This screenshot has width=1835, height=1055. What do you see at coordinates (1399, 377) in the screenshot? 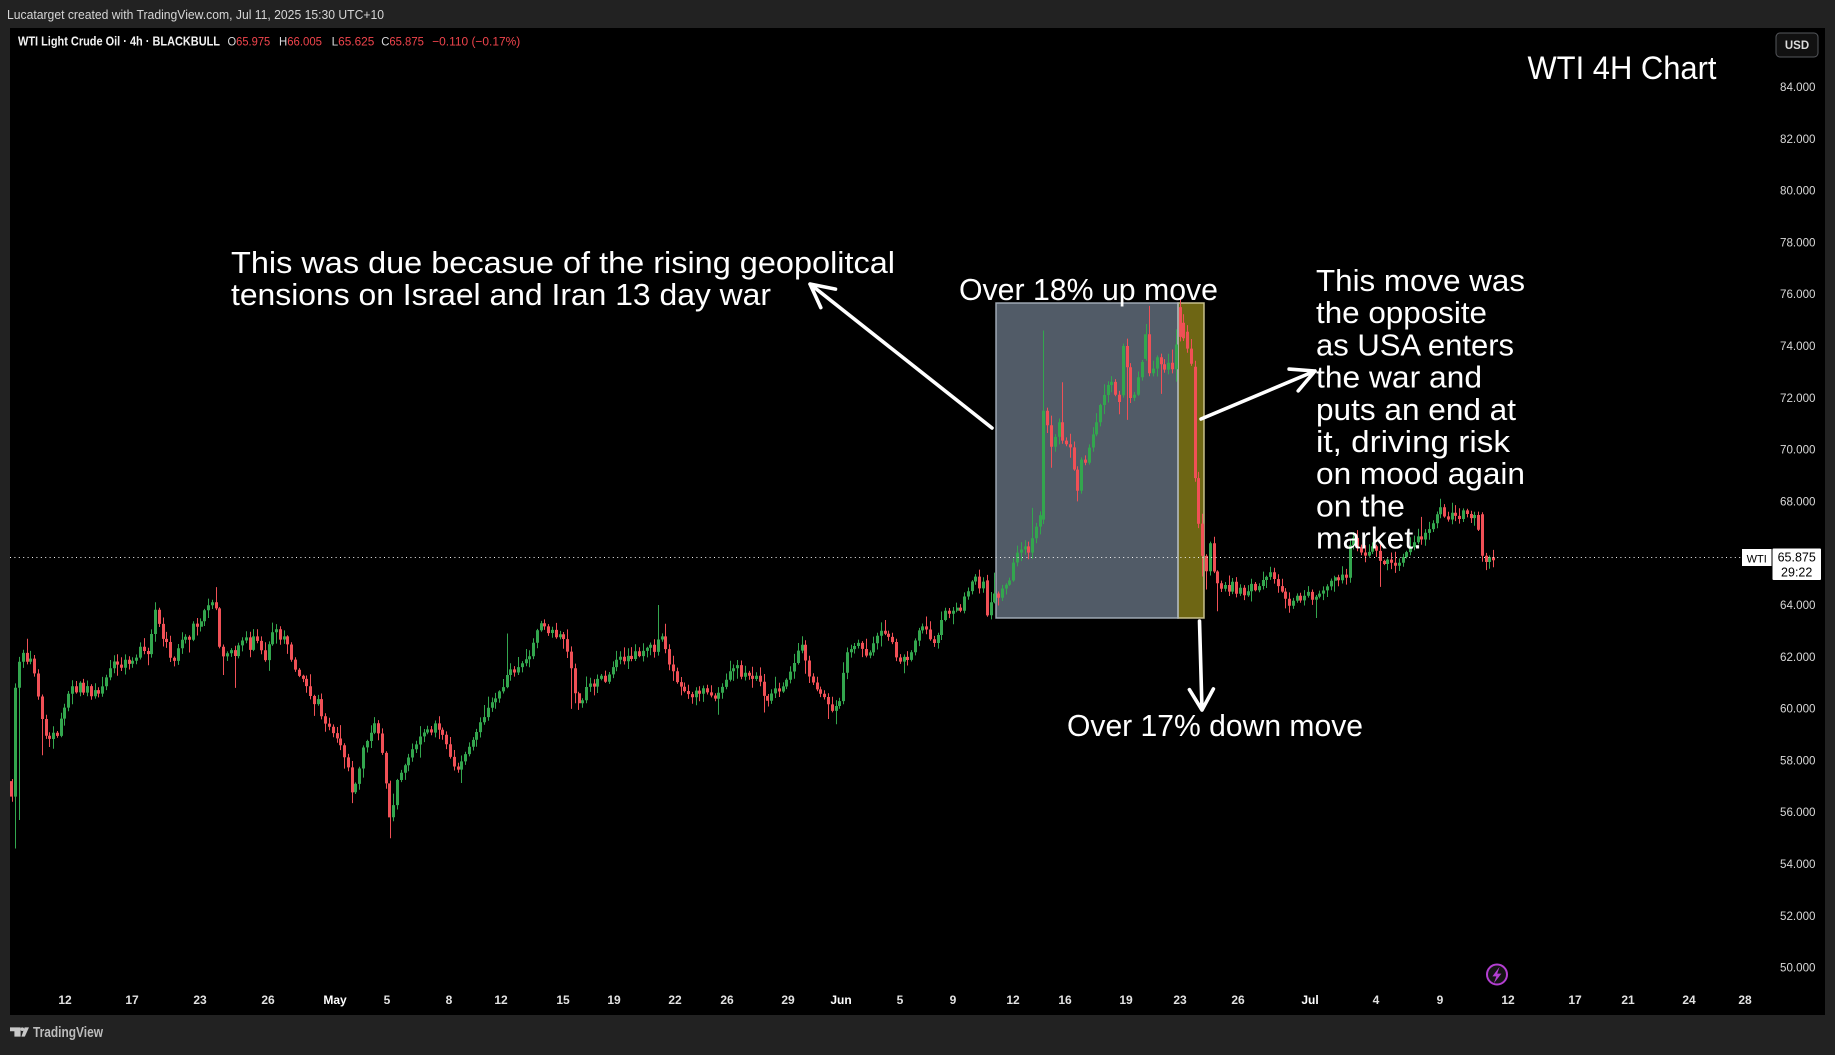
I see `svg-text: the war and` at bounding box center [1399, 377].